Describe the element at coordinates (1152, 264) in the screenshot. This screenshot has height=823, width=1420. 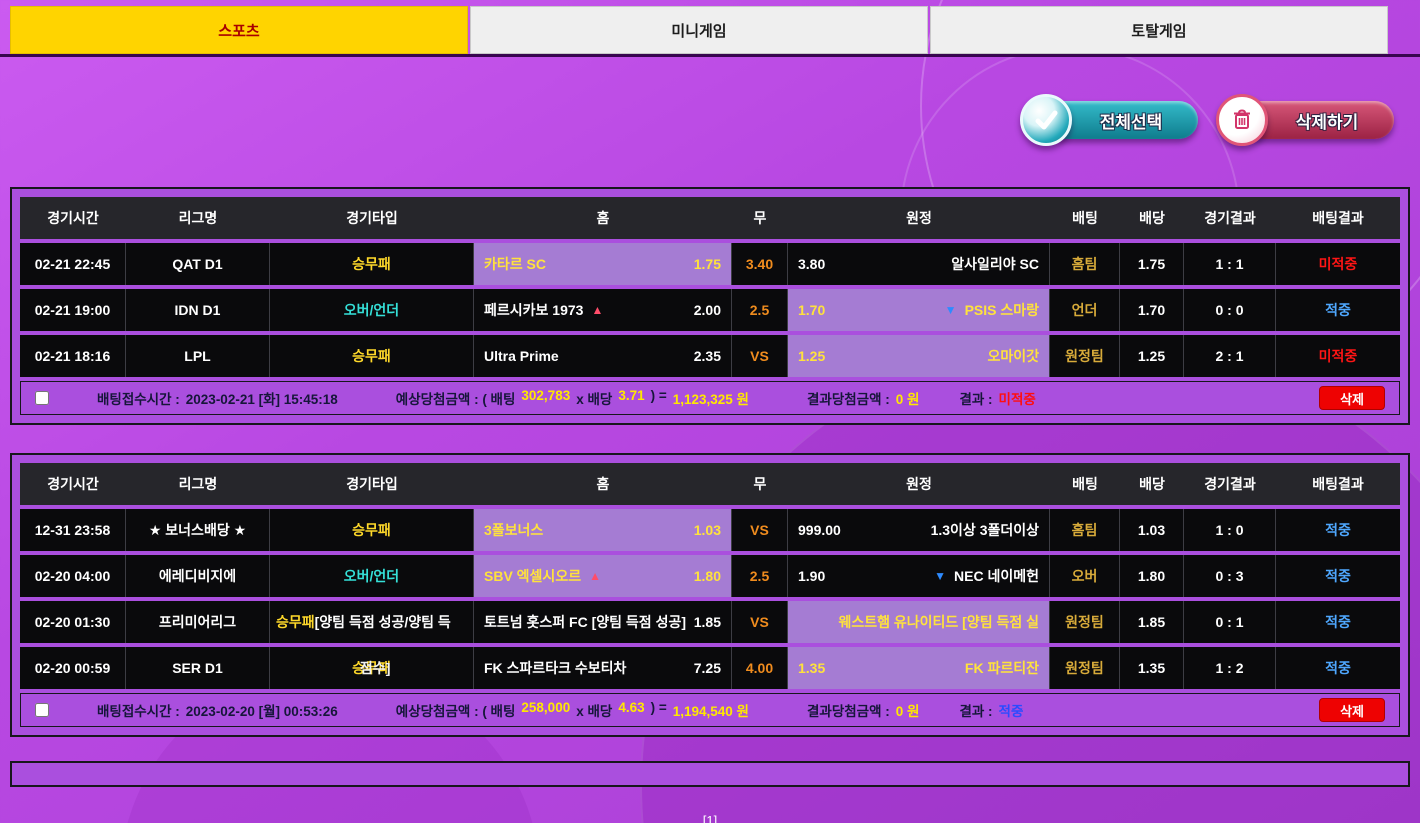
I see `cell-odds: 1.75` at that location.